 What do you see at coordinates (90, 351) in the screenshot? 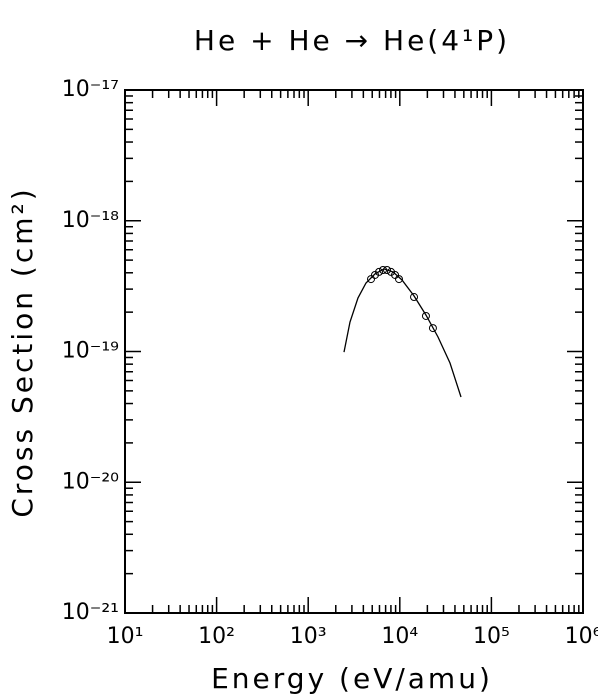
I see `y-tick-label: 10⁻¹⁹` at bounding box center [90, 351].